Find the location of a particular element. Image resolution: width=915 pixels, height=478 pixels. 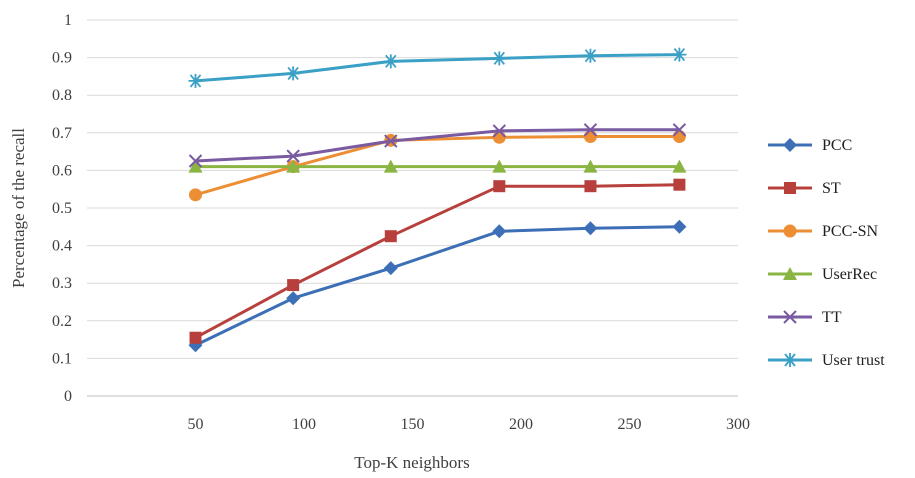

y-axis-title: Percentage of the recall is located at coordinates (18, 208).